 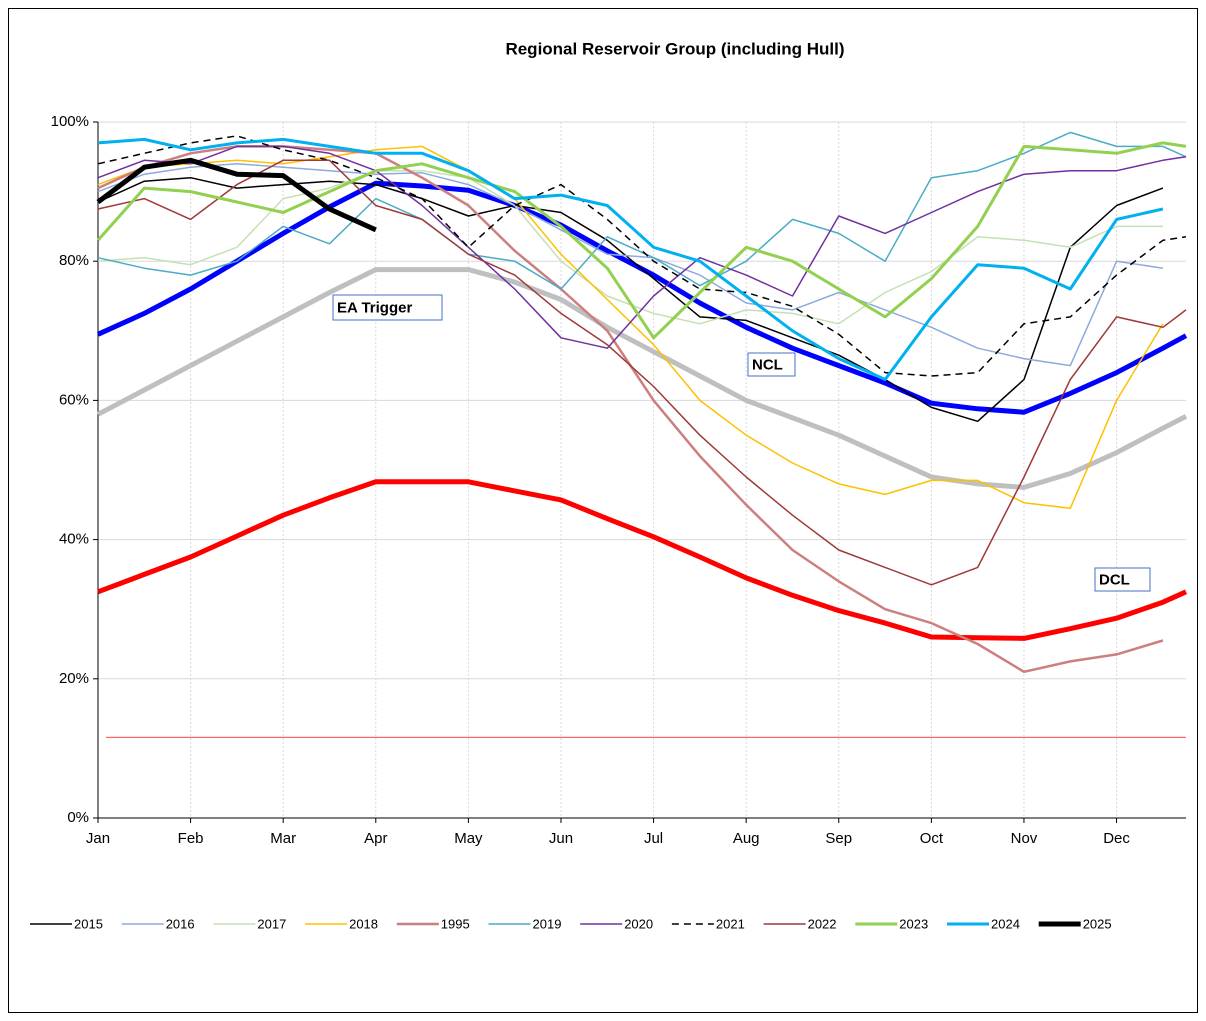 I want to click on legend-label: 1995, so click(x=455, y=923).